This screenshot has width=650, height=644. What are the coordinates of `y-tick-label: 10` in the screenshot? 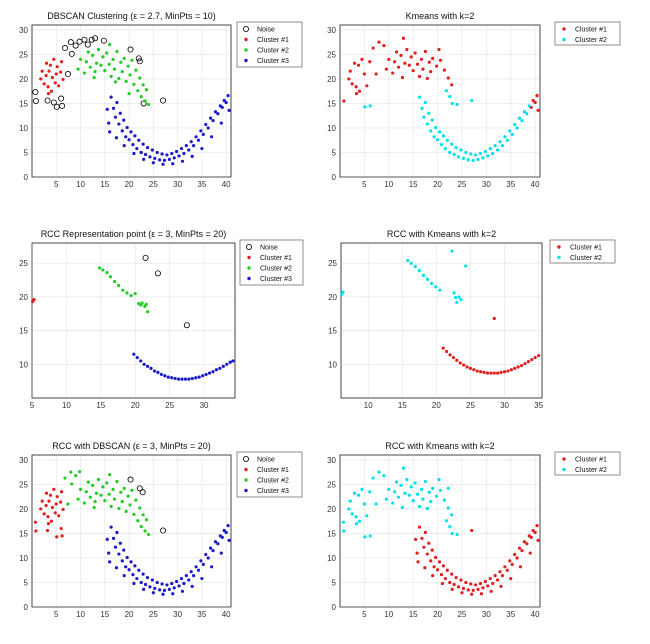 It's located at (23, 364).